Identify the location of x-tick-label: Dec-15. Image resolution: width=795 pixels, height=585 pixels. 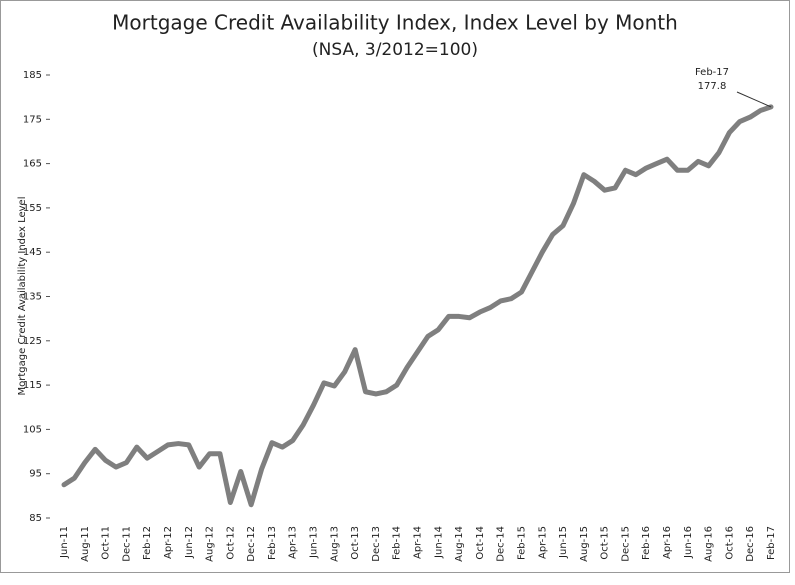
(625, 544).